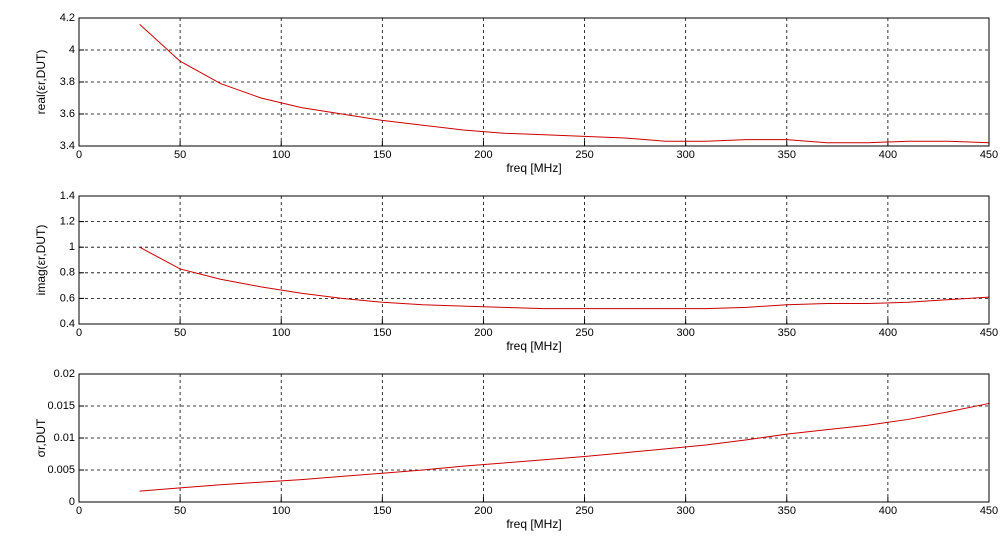 This screenshot has width=1003, height=548. Describe the element at coordinates (67, 114) in the screenshot. I see `y-tick-label: 3.6` at that location.